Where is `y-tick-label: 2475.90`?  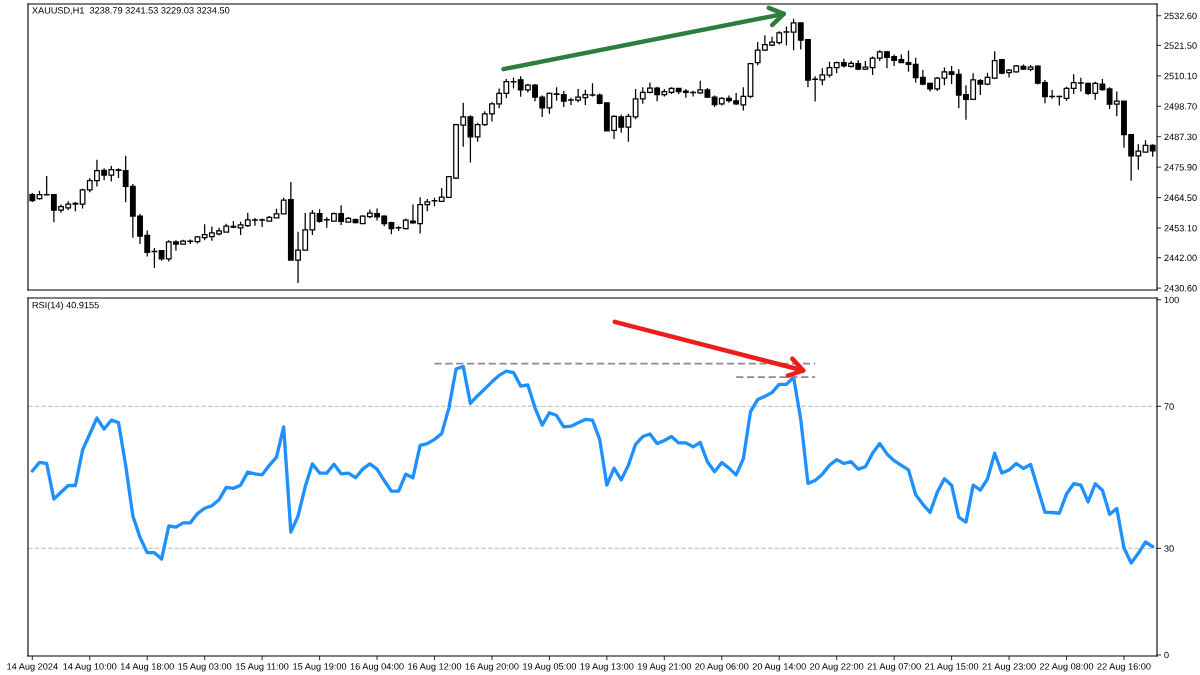
y-tick-label: 2475.90 is located at coordinates (1180, 167).